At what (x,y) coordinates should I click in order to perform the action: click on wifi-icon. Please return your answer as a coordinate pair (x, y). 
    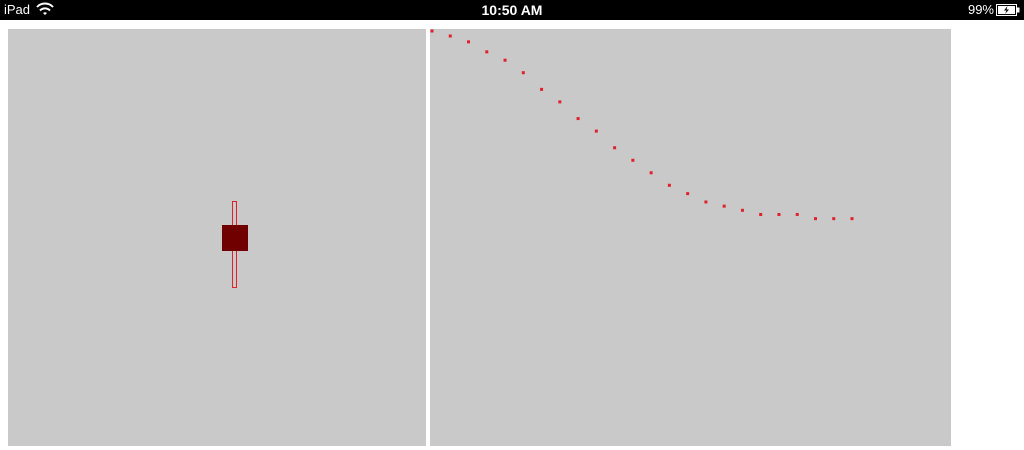
    Looking at the image, I should click on (45, 8).